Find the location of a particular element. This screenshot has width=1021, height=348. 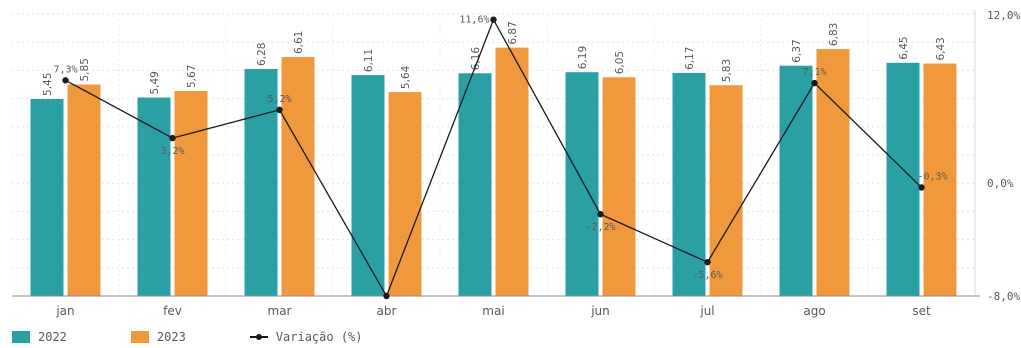

bar-2023-abr is located at coordinates (405, 194).